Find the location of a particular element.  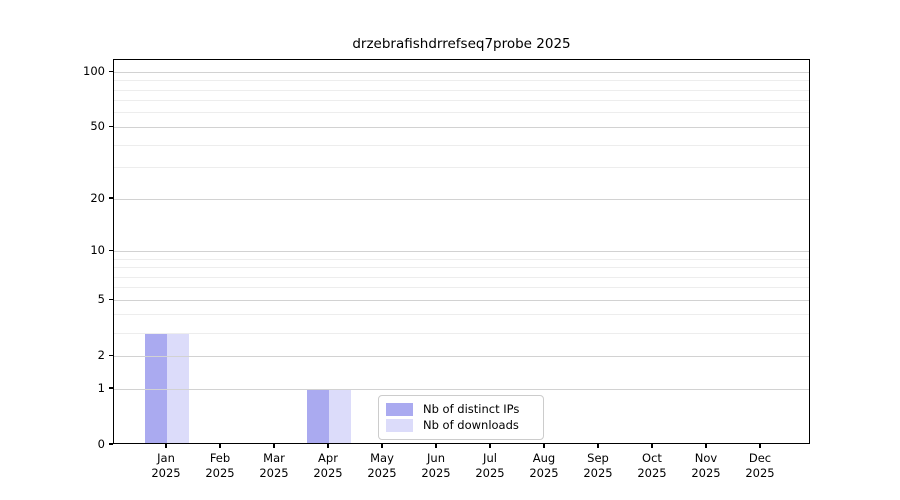

xtick-label-apr: Apr 2025 is located at coordinates (328, 465).